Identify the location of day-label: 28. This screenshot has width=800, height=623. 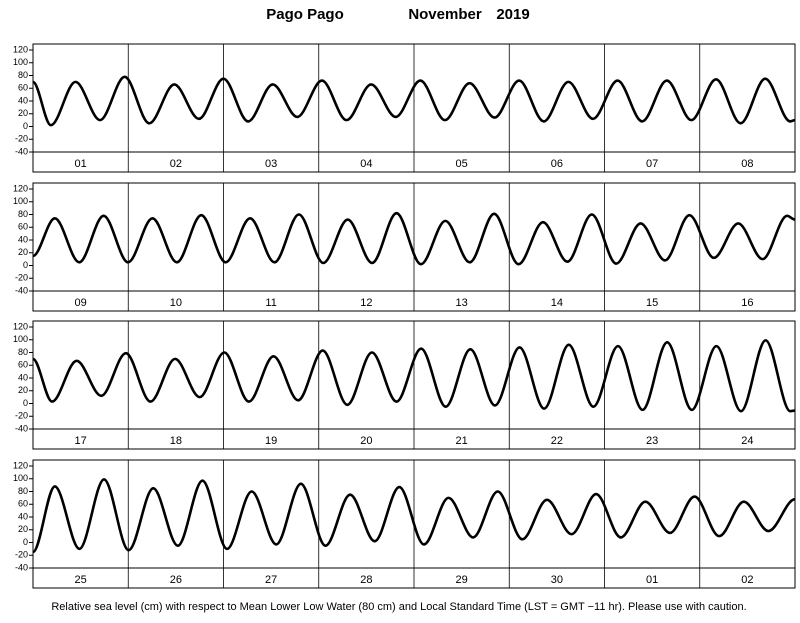
(366, 580).